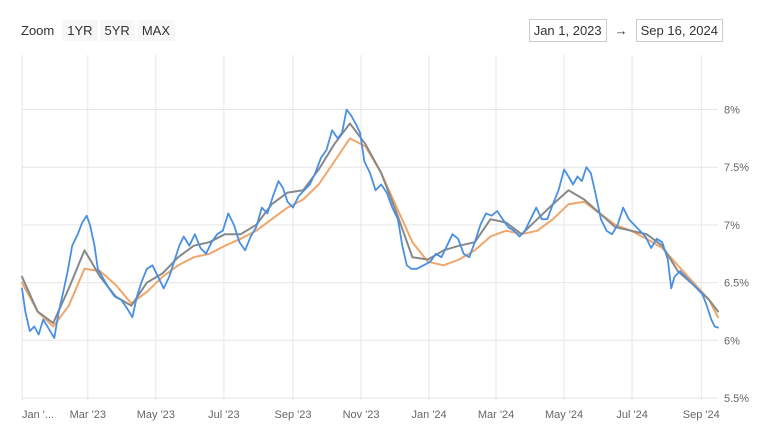 The width and height of the screenshot is (763, 435). What do you see at coordinates (361, 415) in the screenshot?
I see `x-tick-label: Nov '23` at bounding box center [361, 415].